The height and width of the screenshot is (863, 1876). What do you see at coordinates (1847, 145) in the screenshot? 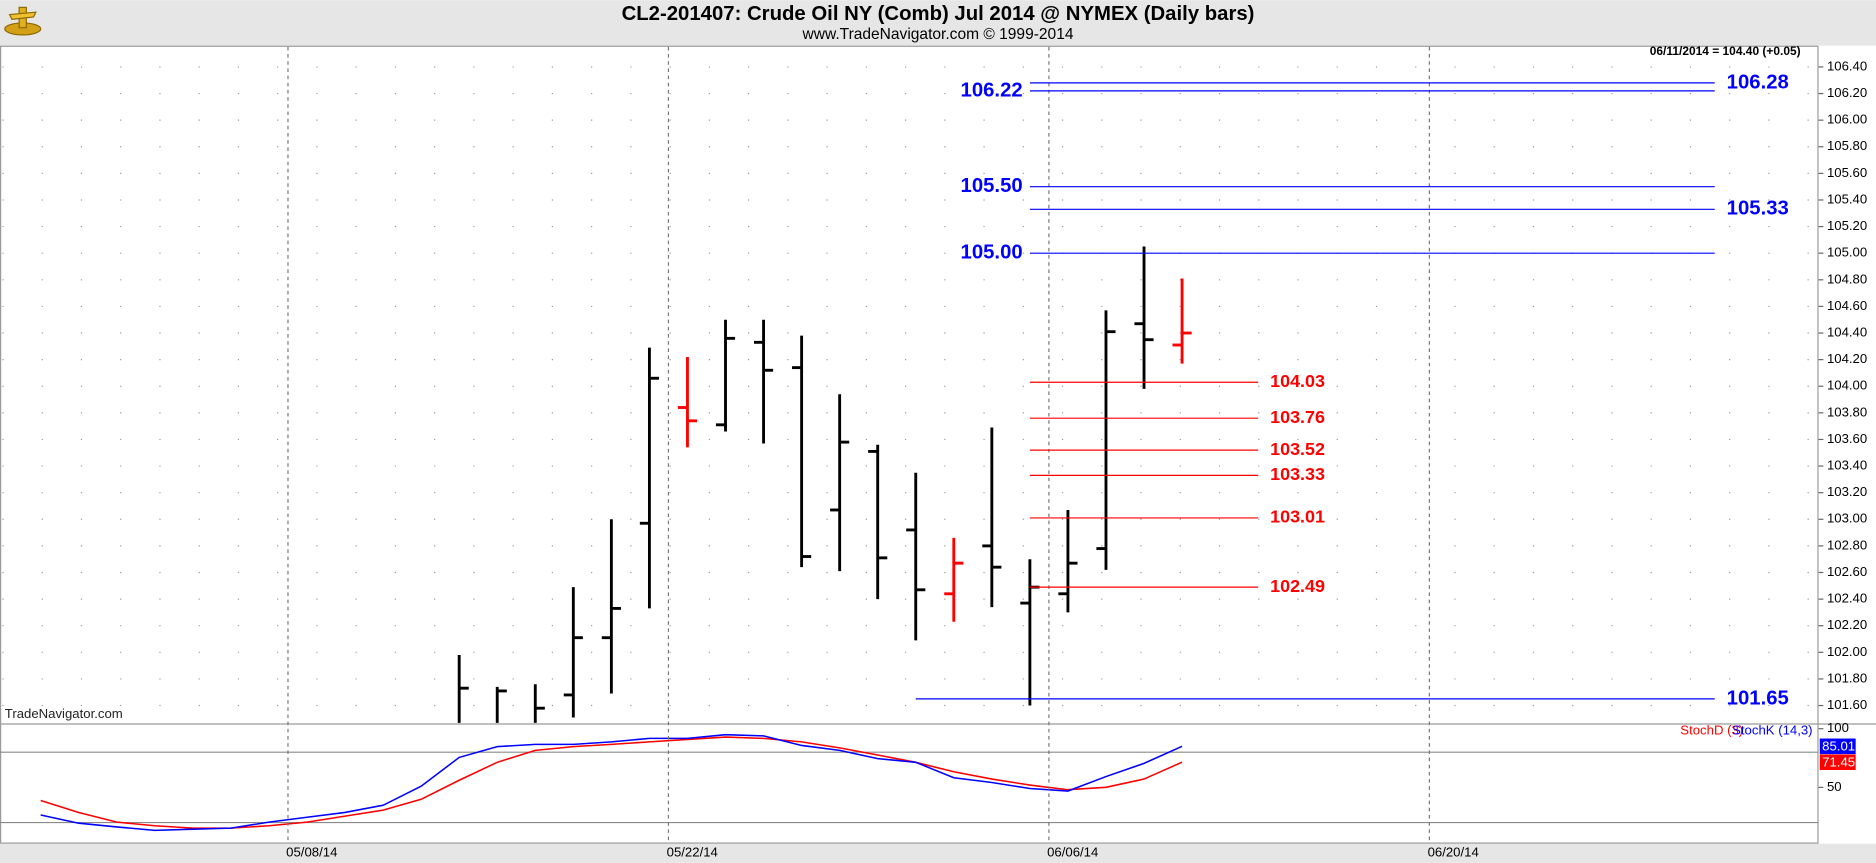
I see `y-tick-label: 105.80` at bounding box center [1847, 145].